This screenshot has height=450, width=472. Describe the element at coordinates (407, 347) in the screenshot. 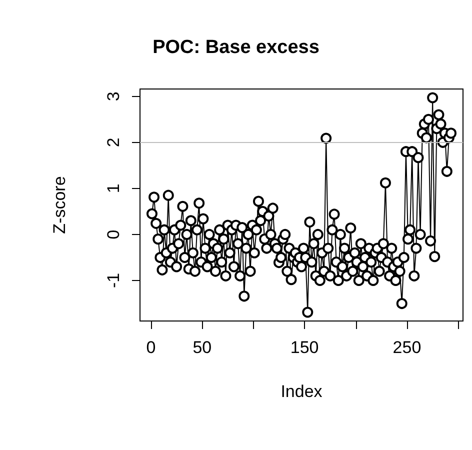

I see `x-tick-label: 250` at that location.